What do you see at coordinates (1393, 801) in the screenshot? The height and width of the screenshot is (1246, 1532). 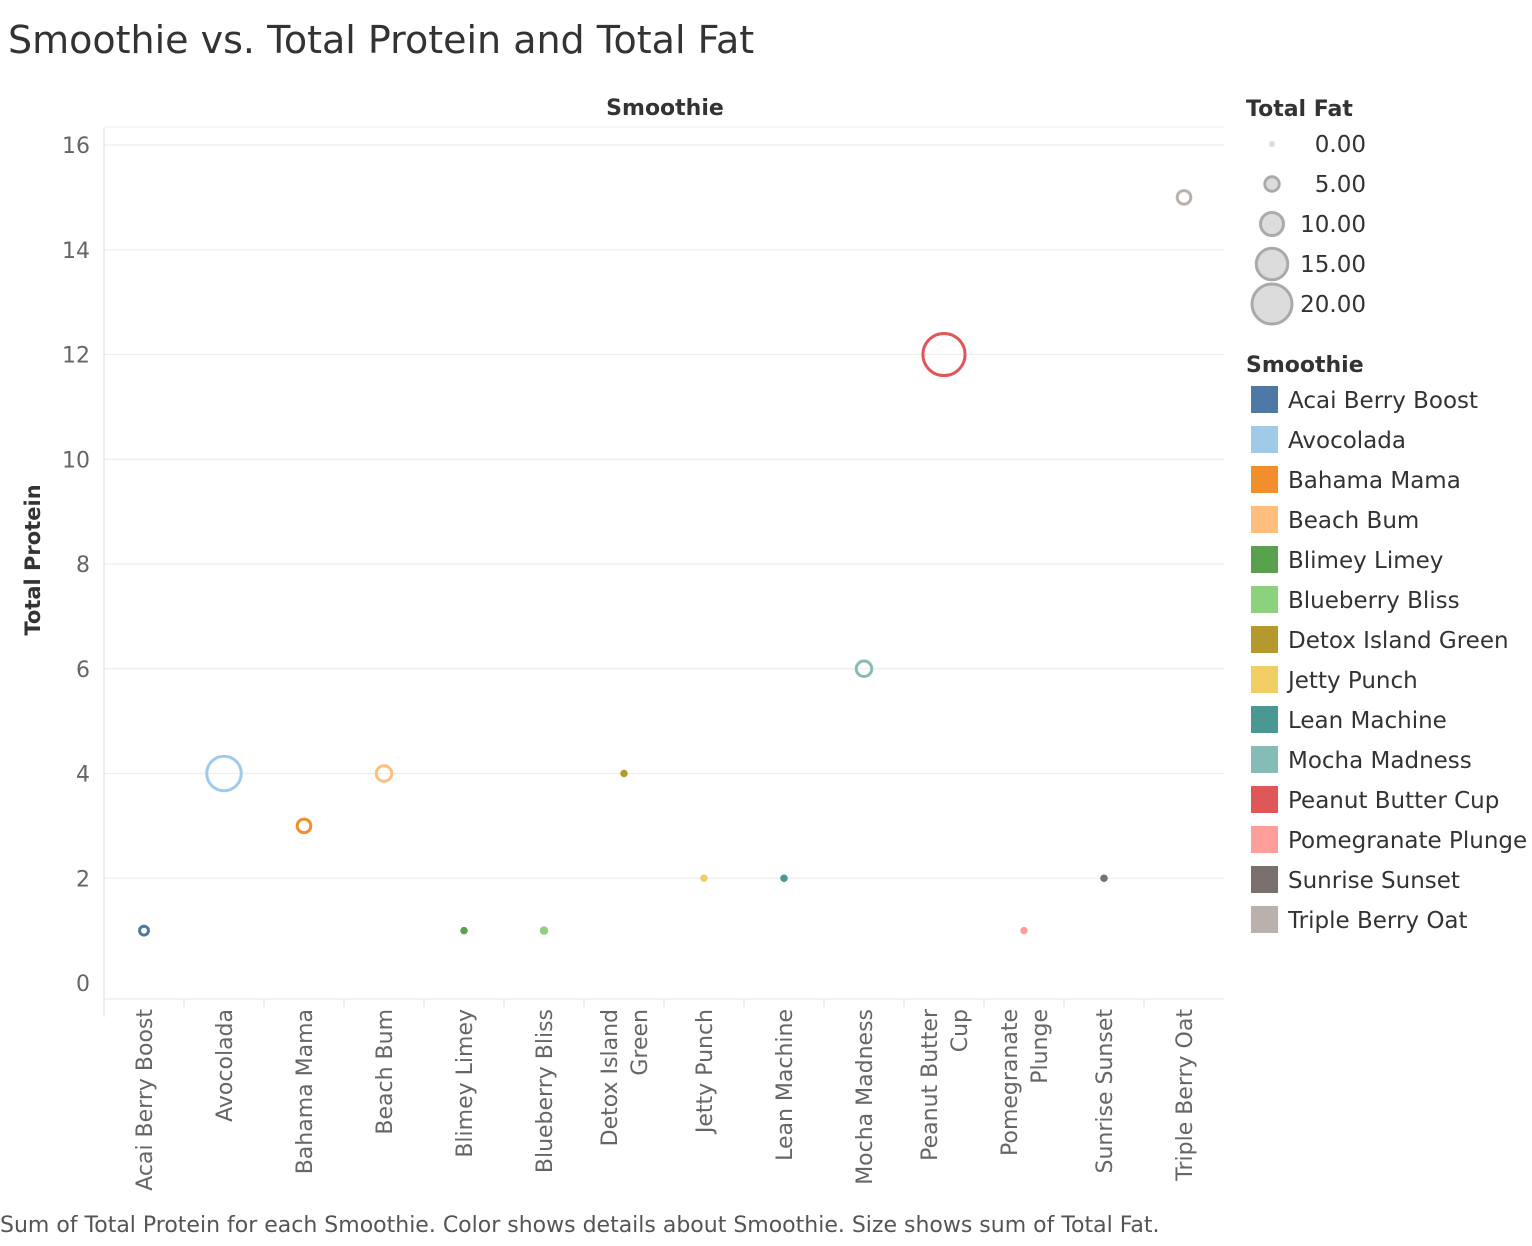 I see `color-legend-label: Peanut Butter Cup` at bounding box center [1393, 801].